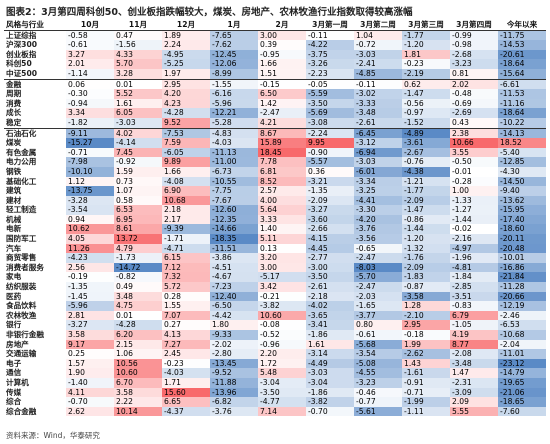 The height and width of the screenshot is (444, 550). What do you see at coordinates (378, 54) in the screenshot?
I see `value-cell: -3.03` at bounding box center [378, 54].